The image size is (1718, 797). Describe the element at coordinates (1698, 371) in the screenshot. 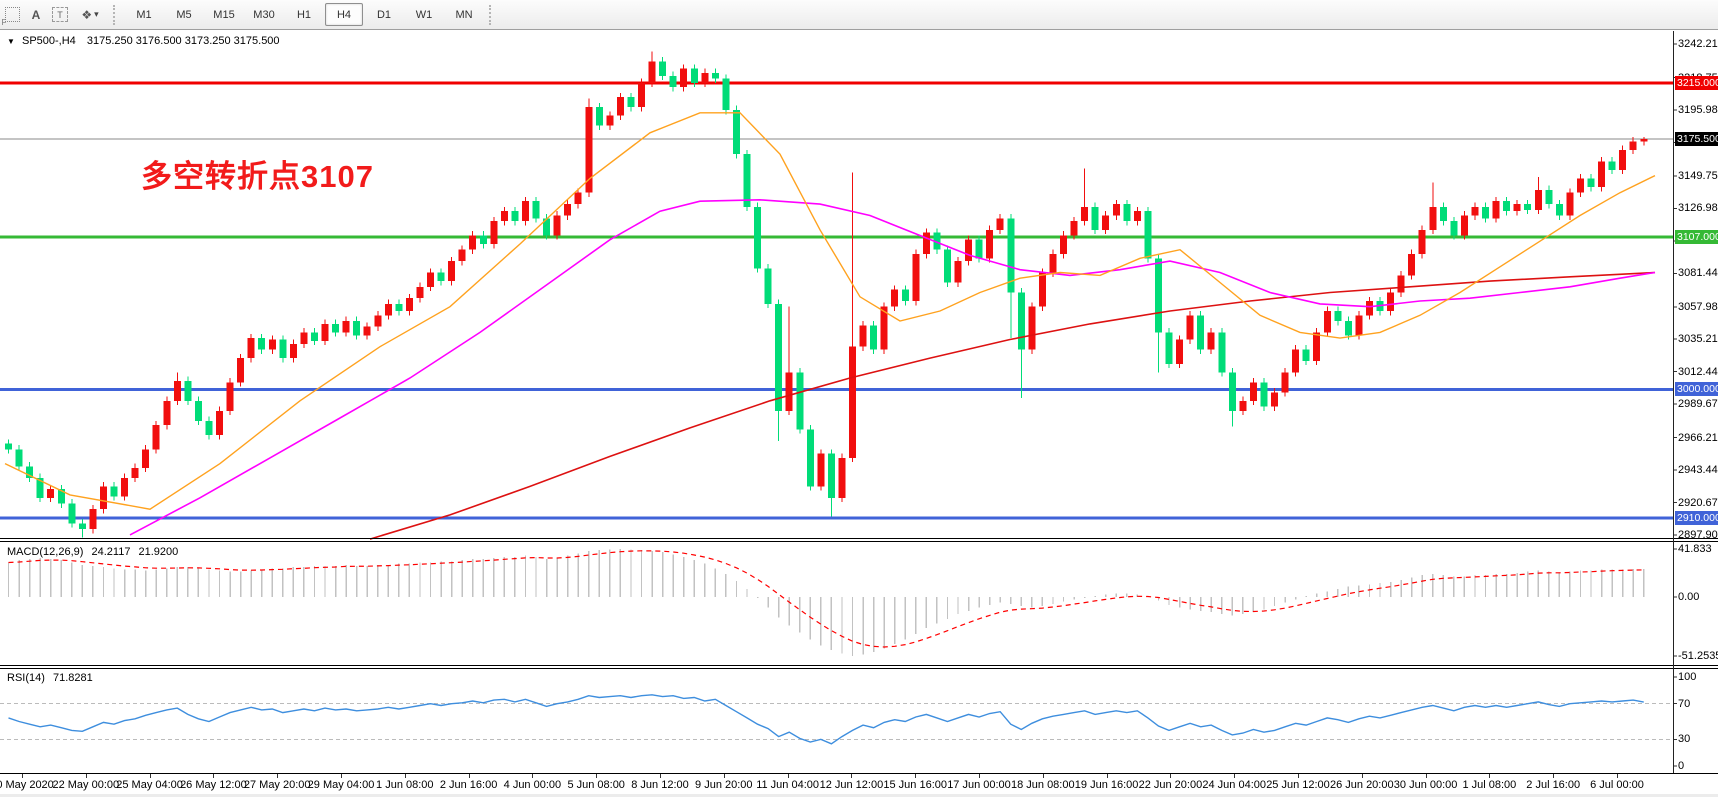

I see `price-tick-label: 3012.440` at that location.